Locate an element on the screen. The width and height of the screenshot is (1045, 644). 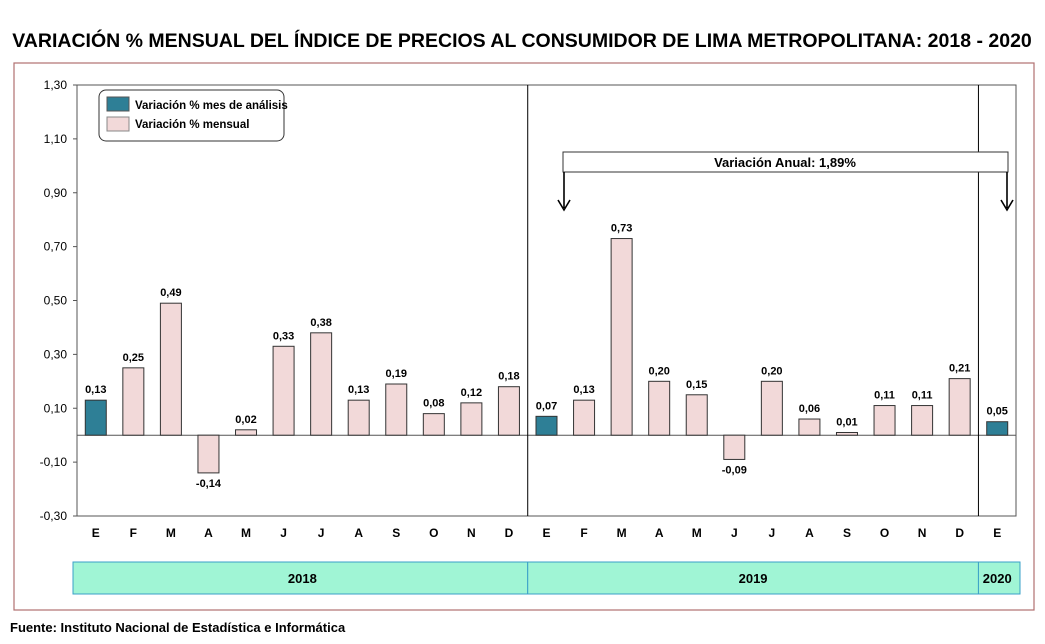
data-label: 0,73 is located at coordinates (621, 229).